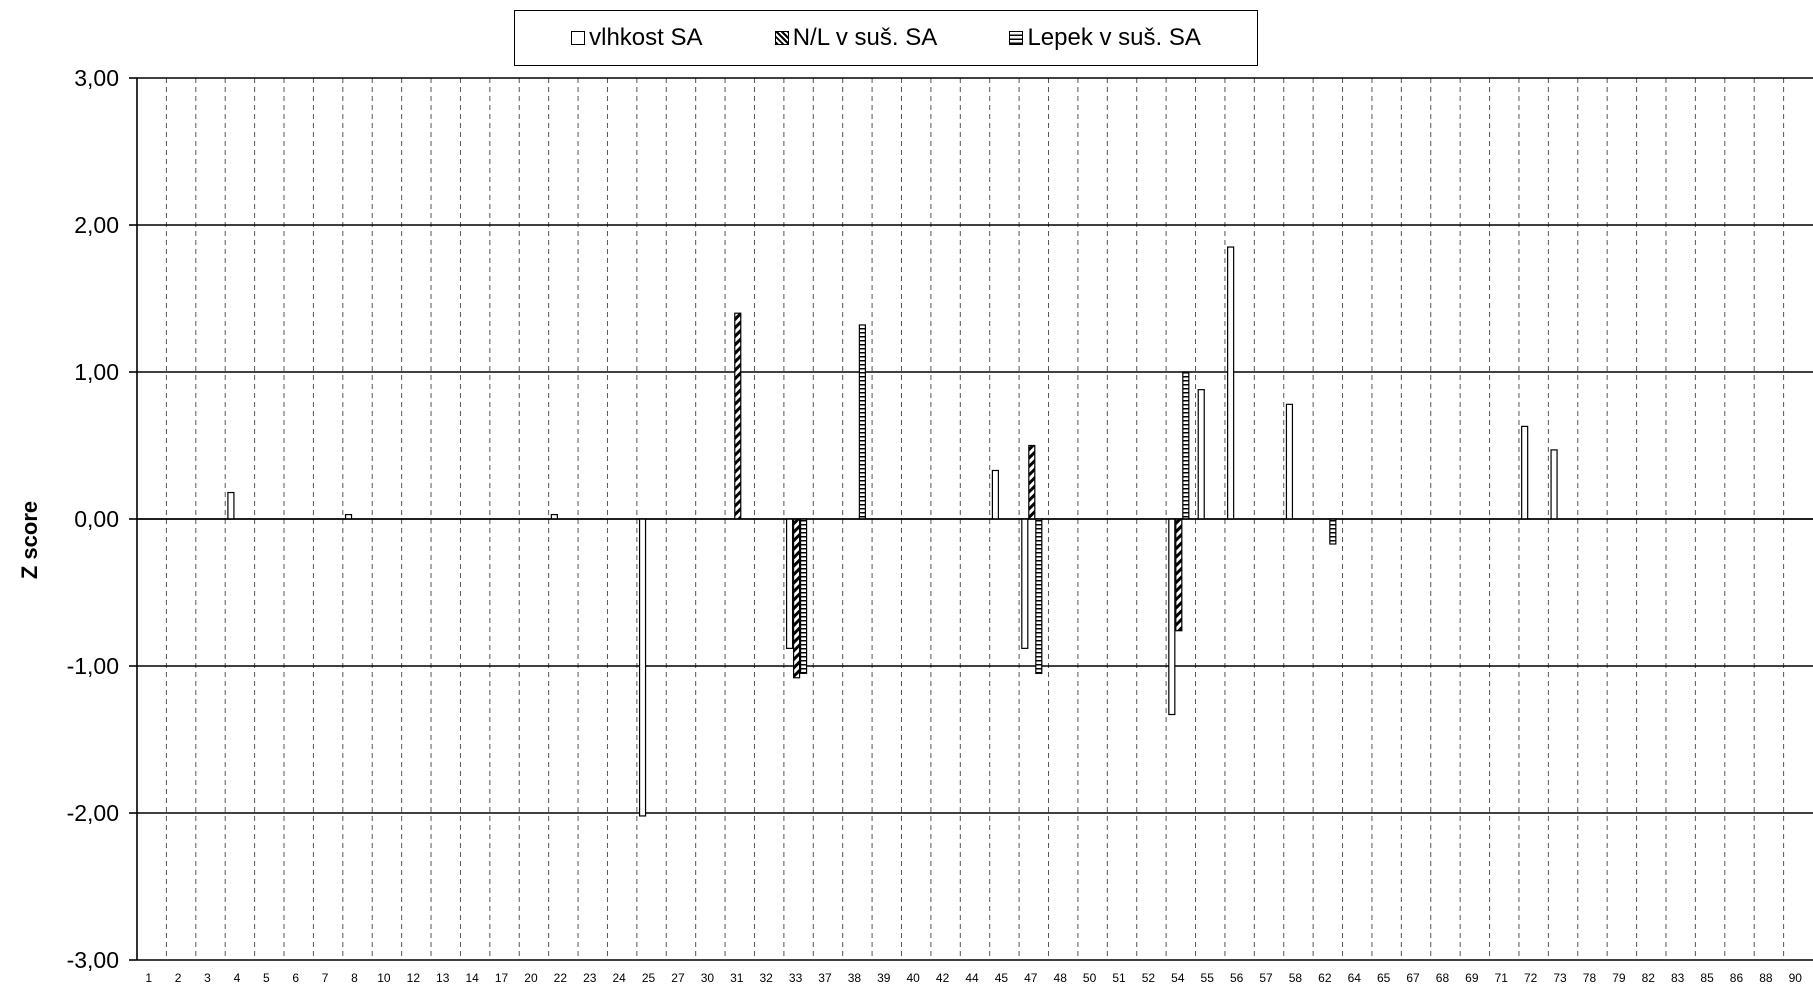 The height and width of the screenshot is (988, 1813). Describe the element at coordinates (1325, 978) in the screenshot. I see `x-tick-label: 62` at that location.